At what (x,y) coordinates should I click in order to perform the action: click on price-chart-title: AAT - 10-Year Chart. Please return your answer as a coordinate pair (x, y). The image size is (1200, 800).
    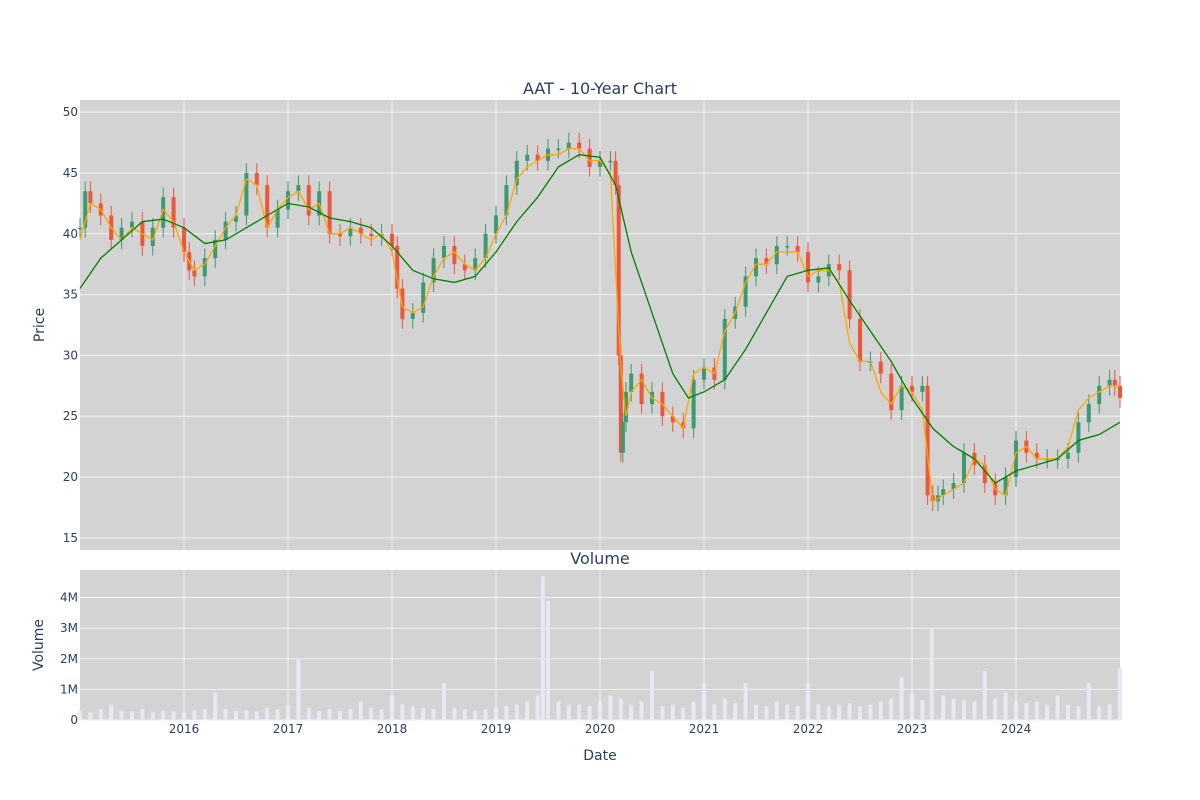
    Looking at the image, I should click on (600, 88).